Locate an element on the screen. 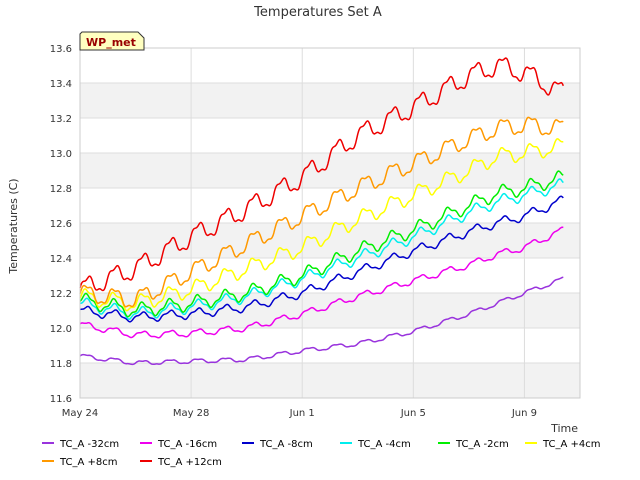 This screenshot has width=640, height=480. y-tick-label: 13.0 is located at coordinates (61, 154).